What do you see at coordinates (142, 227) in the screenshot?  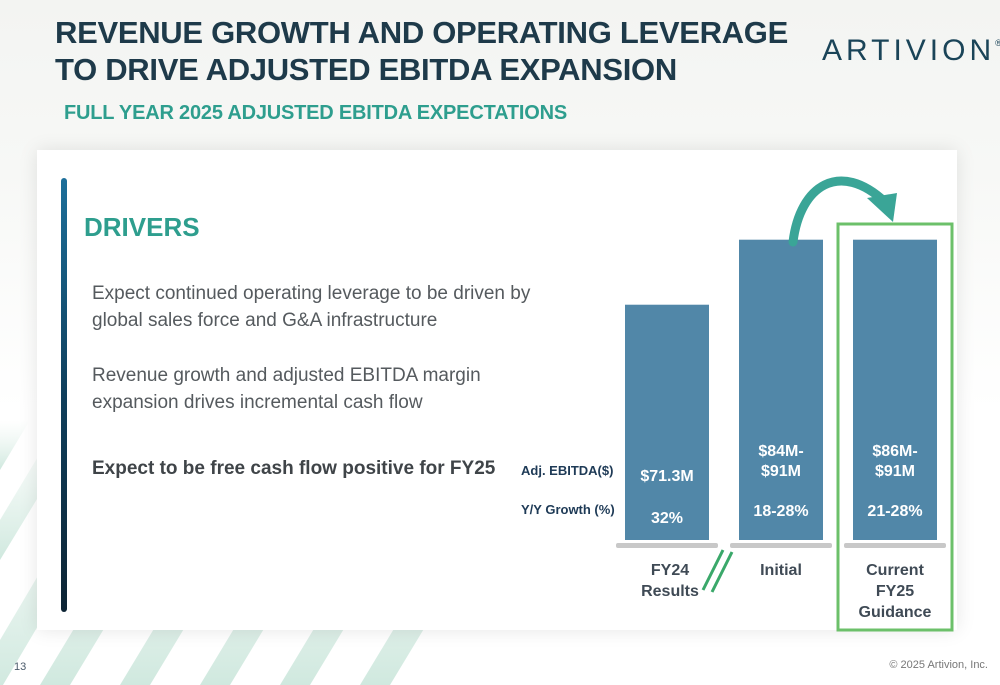 I see `drivers-heading: DRIVERS` at bounding box center [142, 227].